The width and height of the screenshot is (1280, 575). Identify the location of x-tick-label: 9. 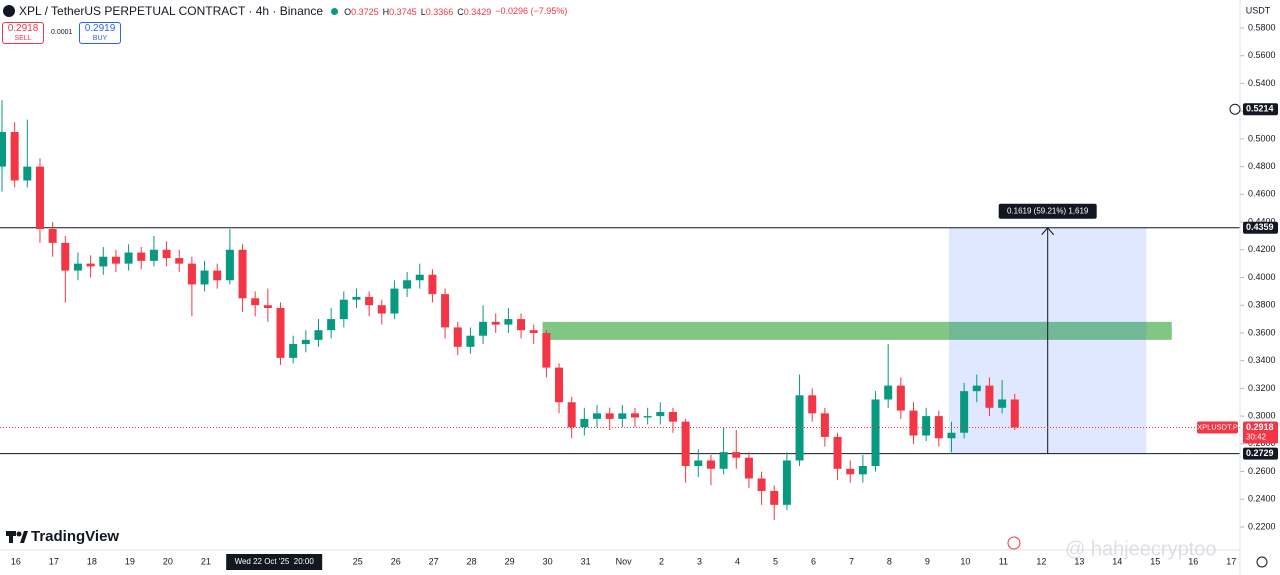
(927, 561).